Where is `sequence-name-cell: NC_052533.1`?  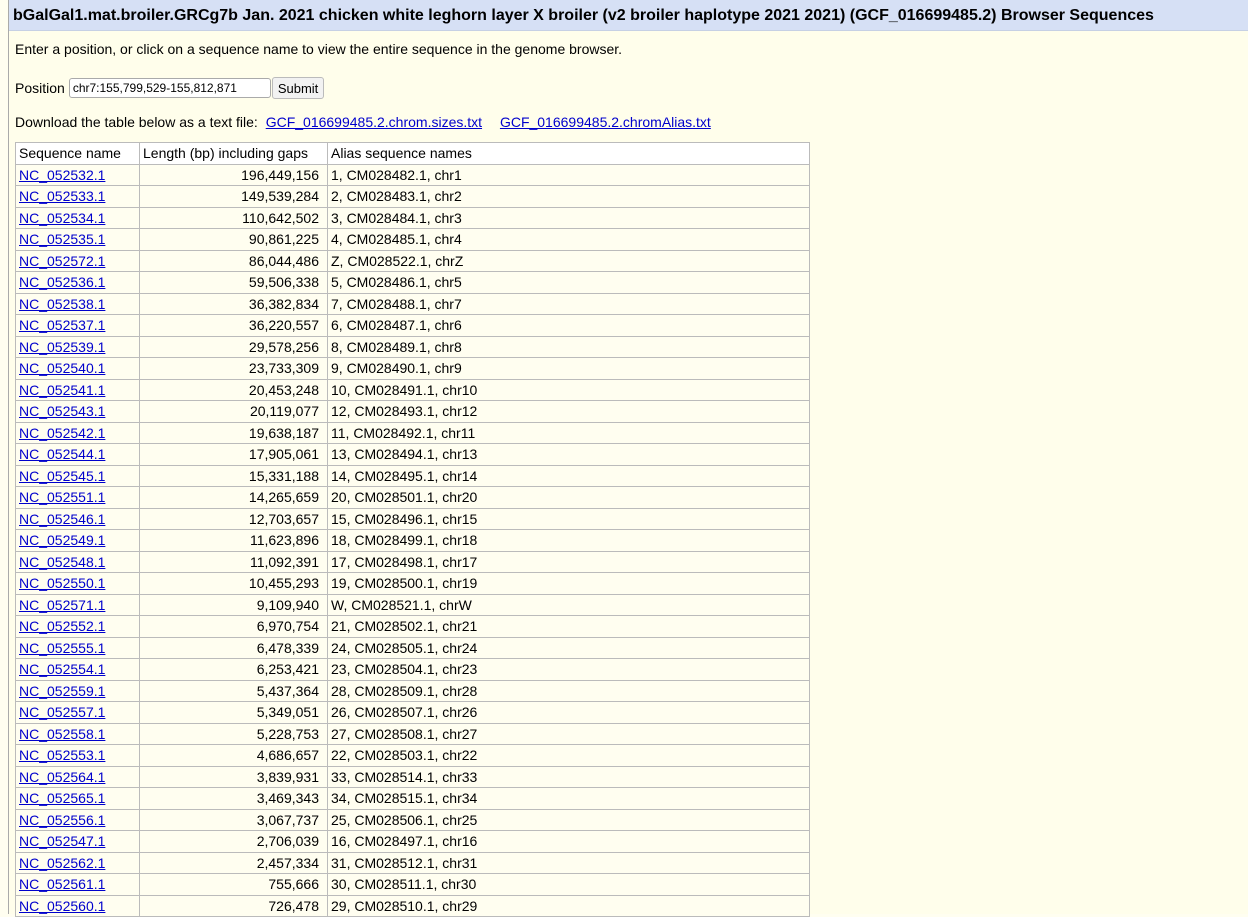 sequence-name-cell: NC_052533.1 is located at coordinates (77, 196).